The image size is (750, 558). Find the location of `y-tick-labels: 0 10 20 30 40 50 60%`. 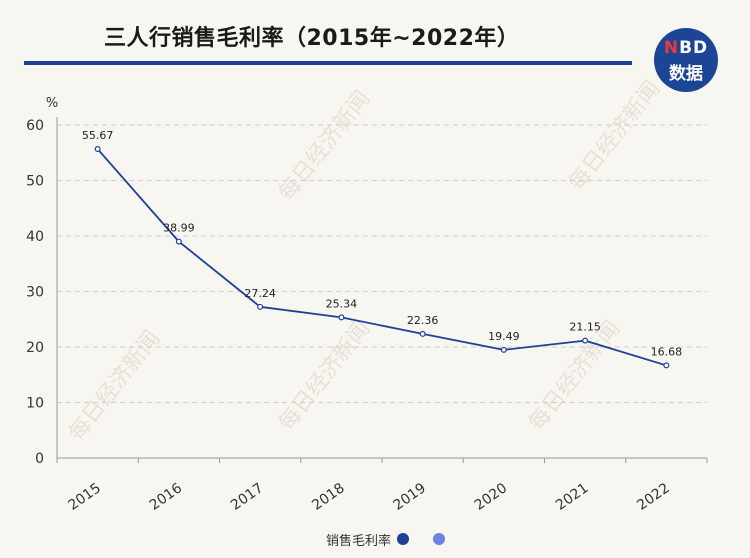

y-tick-labels: 0 10 20 30 40 50 60% is located at coordinates (42, 281).